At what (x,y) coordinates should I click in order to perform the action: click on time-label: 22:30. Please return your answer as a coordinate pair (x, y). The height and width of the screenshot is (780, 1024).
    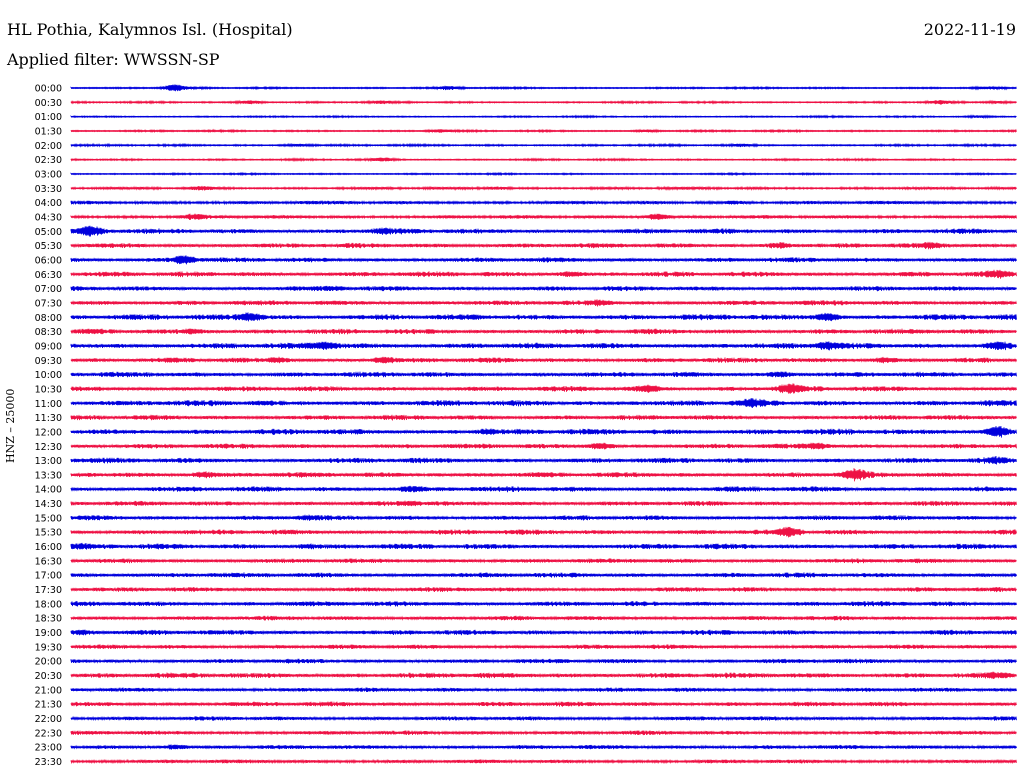
    Looking at the image, I should click on (48, 733).